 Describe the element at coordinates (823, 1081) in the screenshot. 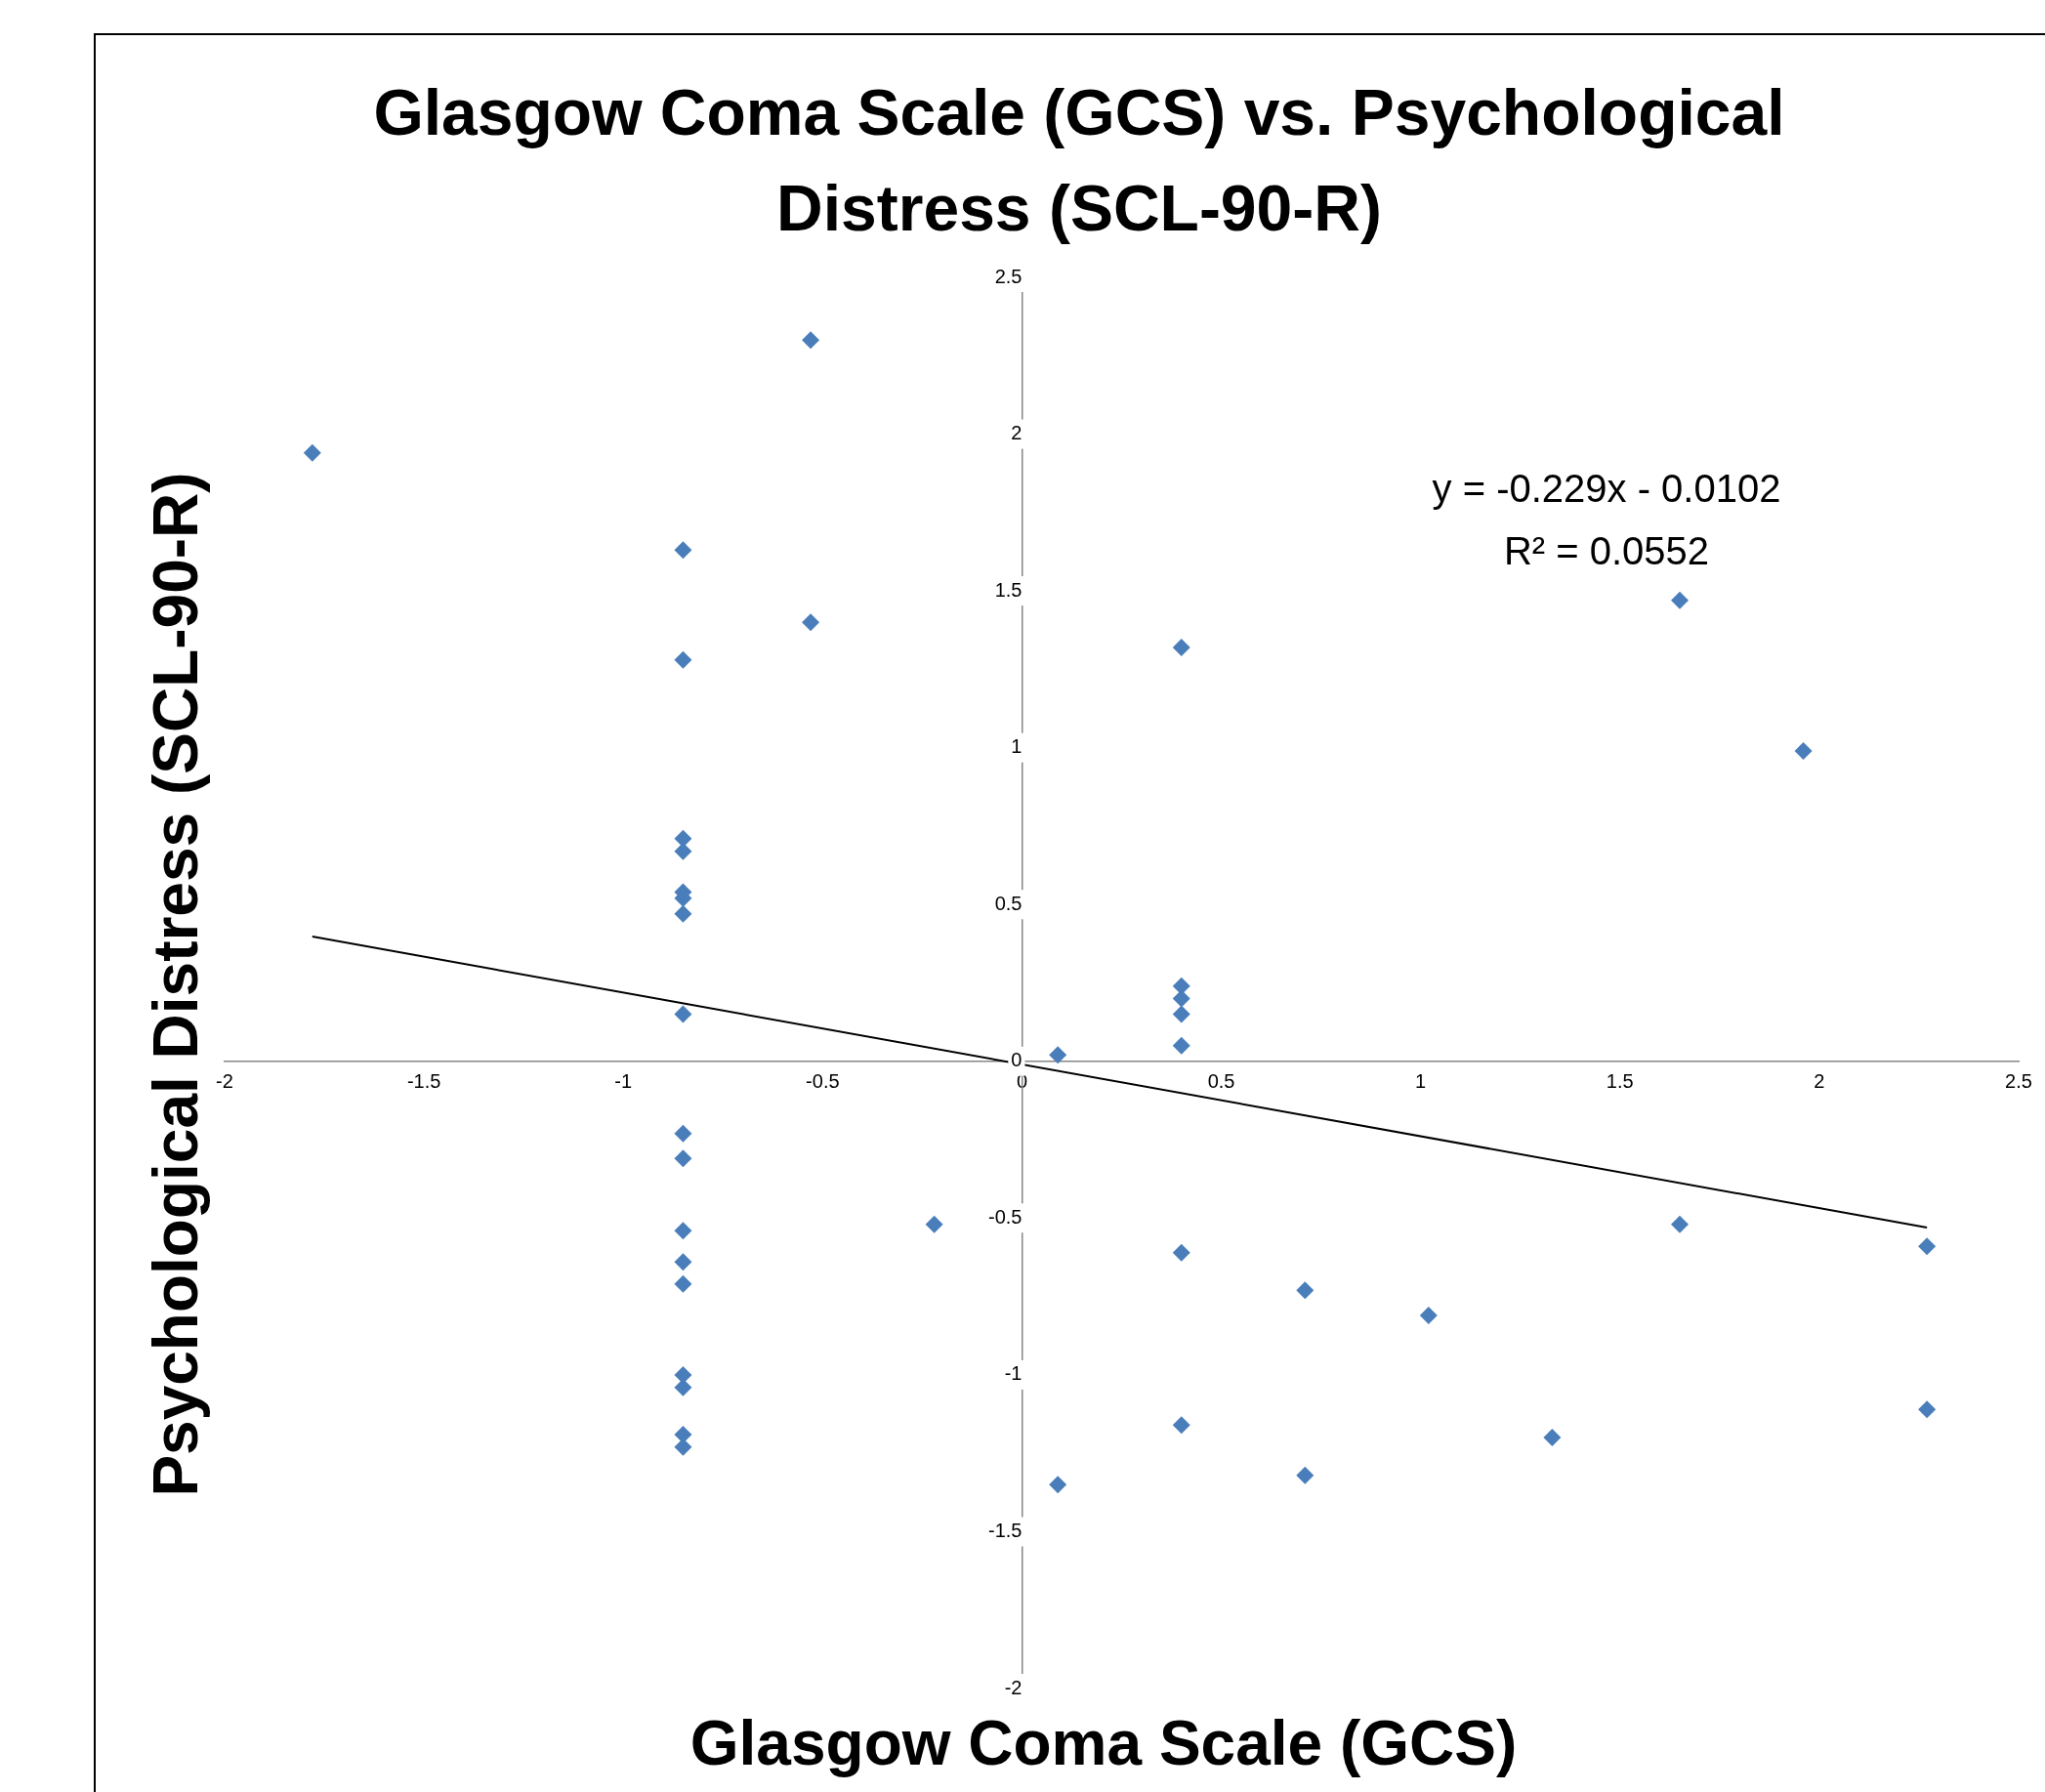

I see `x-tick-label: -0.5` at that location.